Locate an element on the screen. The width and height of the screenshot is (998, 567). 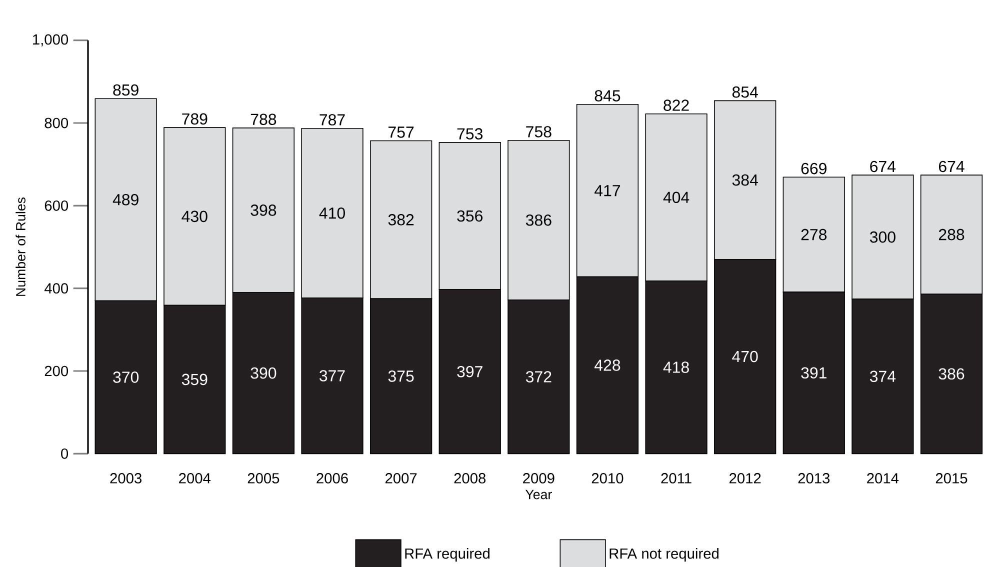
y-tick-label: 1,000 is located at coordinates (50, 40).